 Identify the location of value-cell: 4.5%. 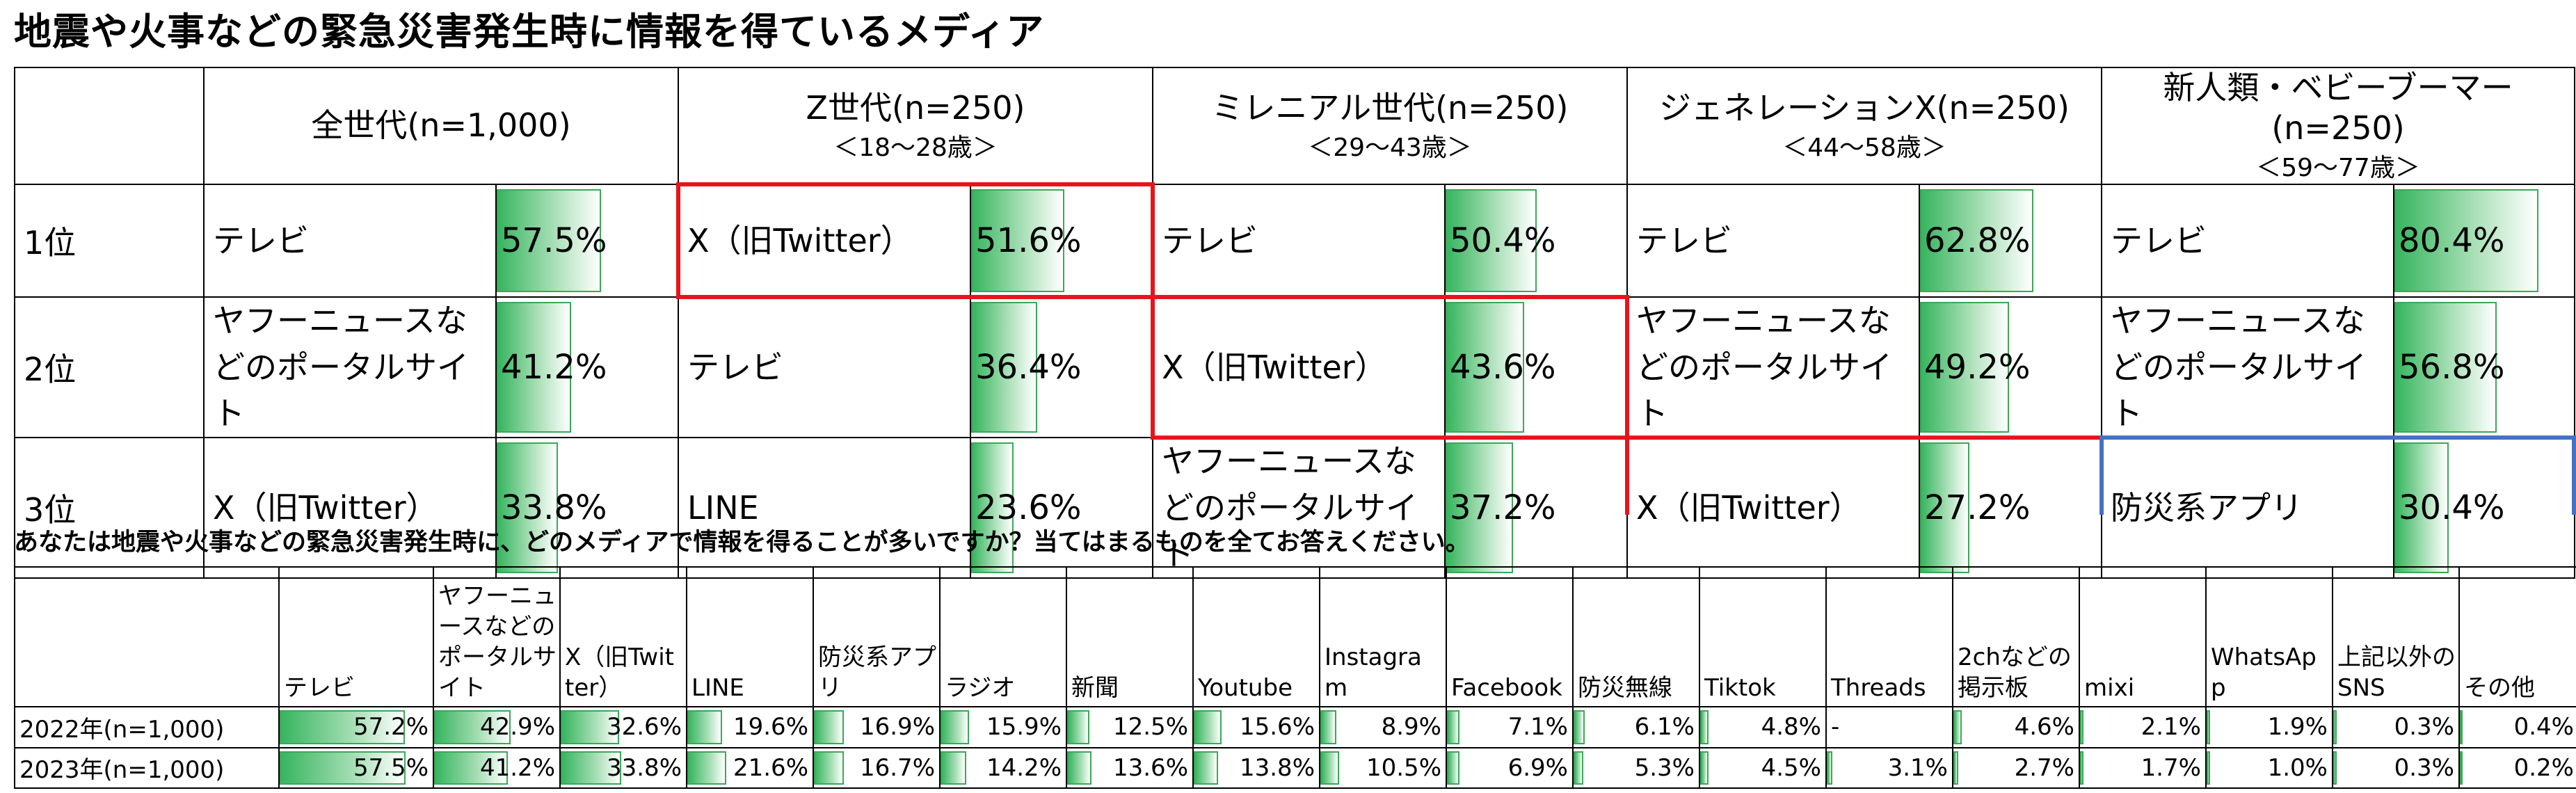
(1763, 768).